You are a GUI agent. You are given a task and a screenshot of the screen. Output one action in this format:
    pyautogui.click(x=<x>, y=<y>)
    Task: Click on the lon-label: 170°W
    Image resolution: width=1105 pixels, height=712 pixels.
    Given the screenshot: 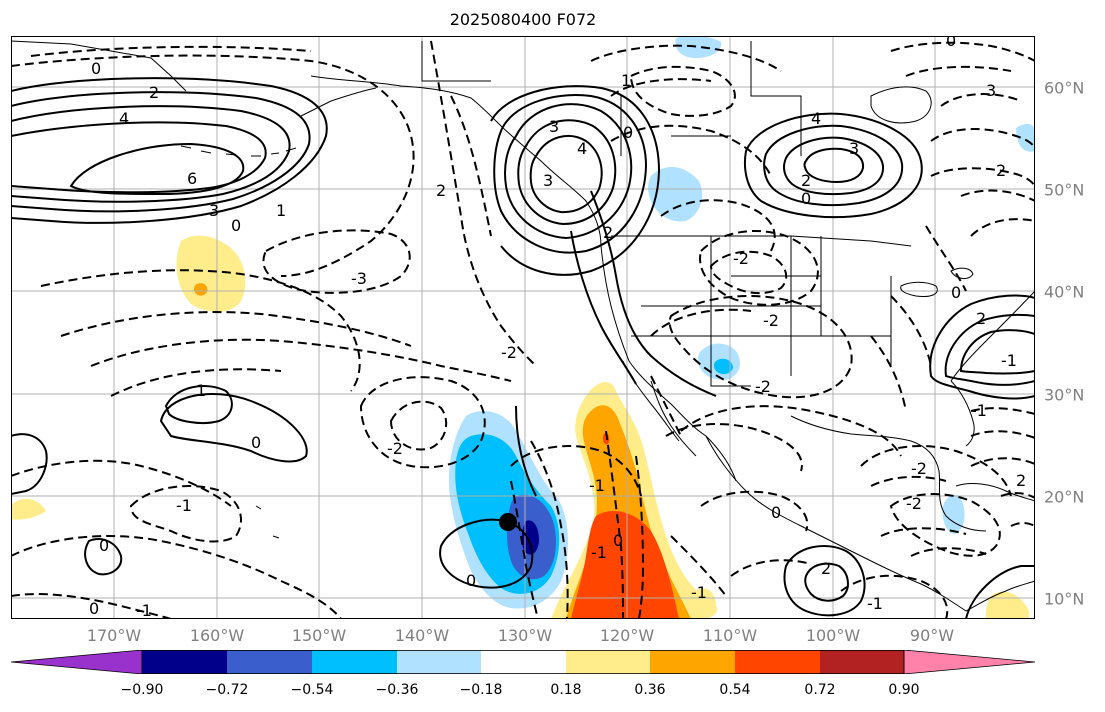 What is the action you would take?
    pyautogui.click(x=114, y=635)
    